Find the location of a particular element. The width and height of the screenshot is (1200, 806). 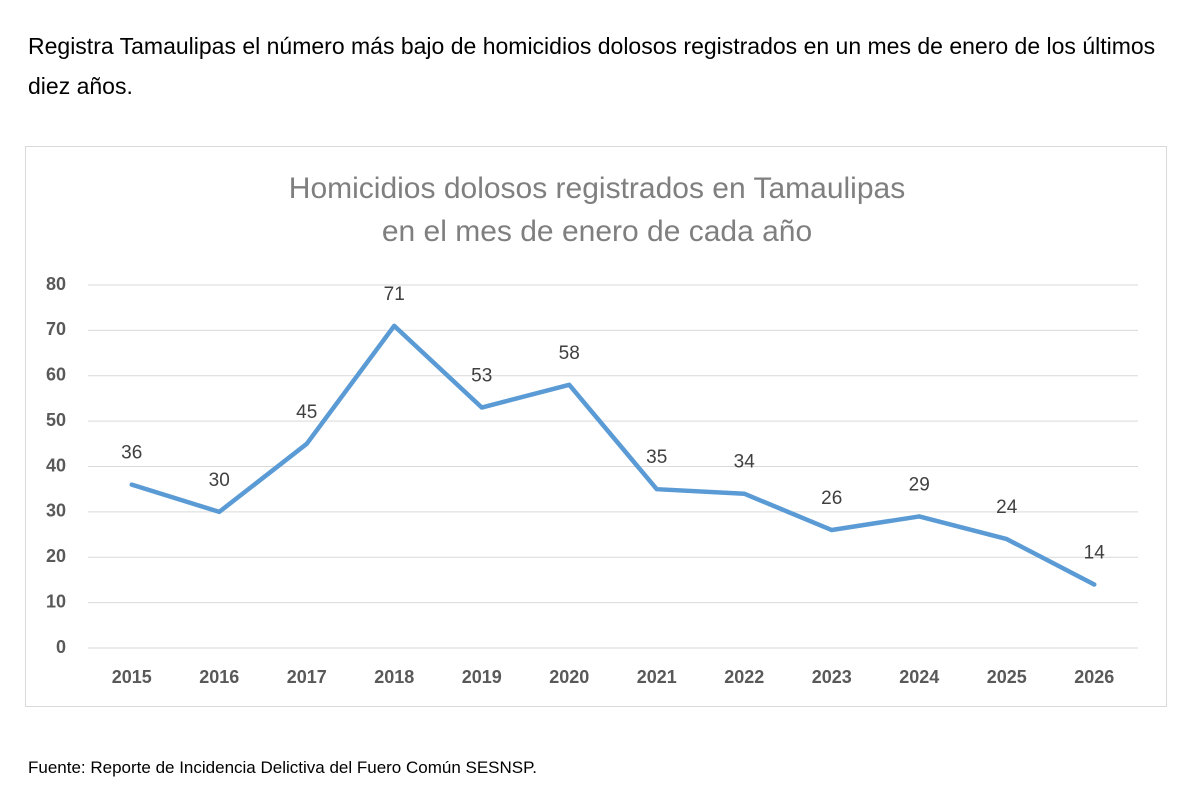

data-label: 24 is located at coordinates (1007, 507).